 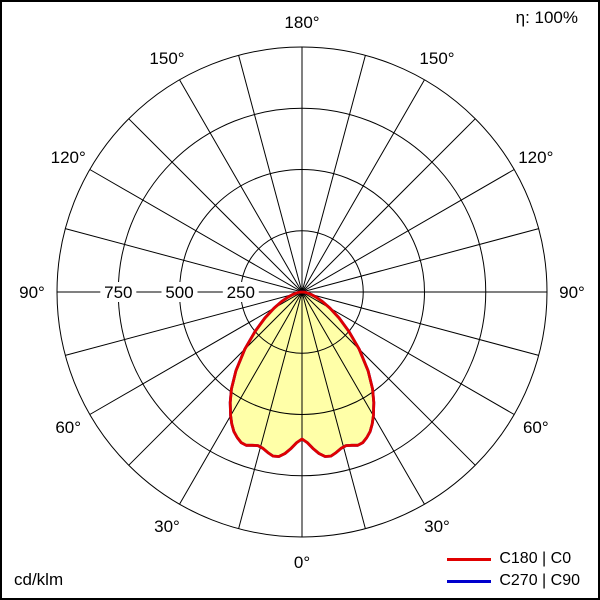 I want to click on legend-item-c90: C270 | C90, so click(x=513, y=581).